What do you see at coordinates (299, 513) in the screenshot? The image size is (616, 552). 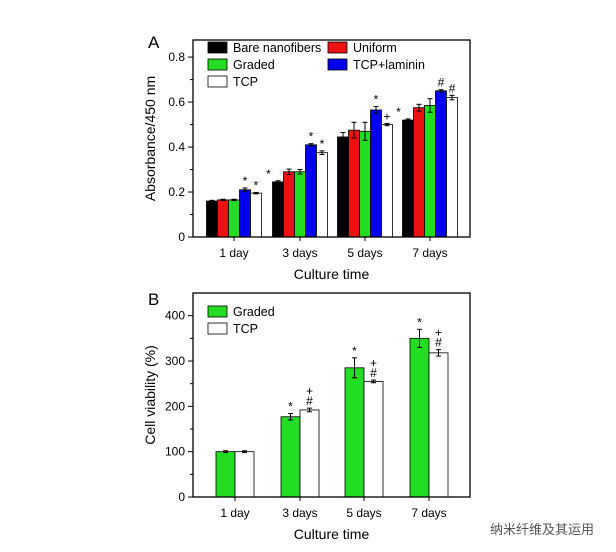 I see `panel-b-x-tick-label: 3 days` at bounding box center [299, 513].